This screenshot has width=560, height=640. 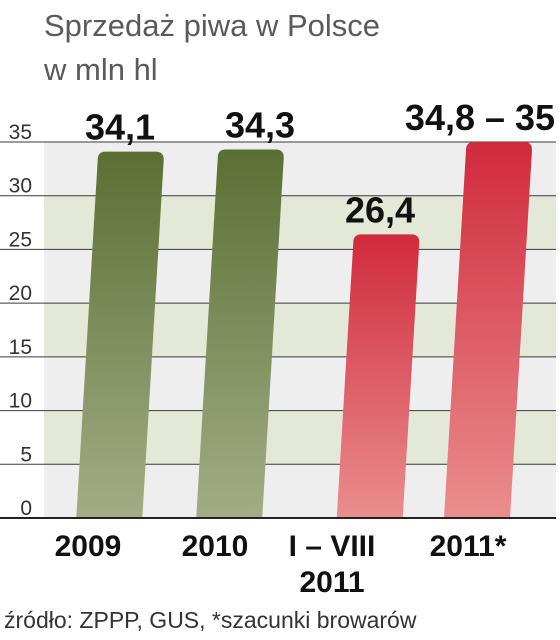 What do you see at coordinates (26, 454) in the screenshot?
I see `y-tick-label: 5` at bounding box center [26, 454].